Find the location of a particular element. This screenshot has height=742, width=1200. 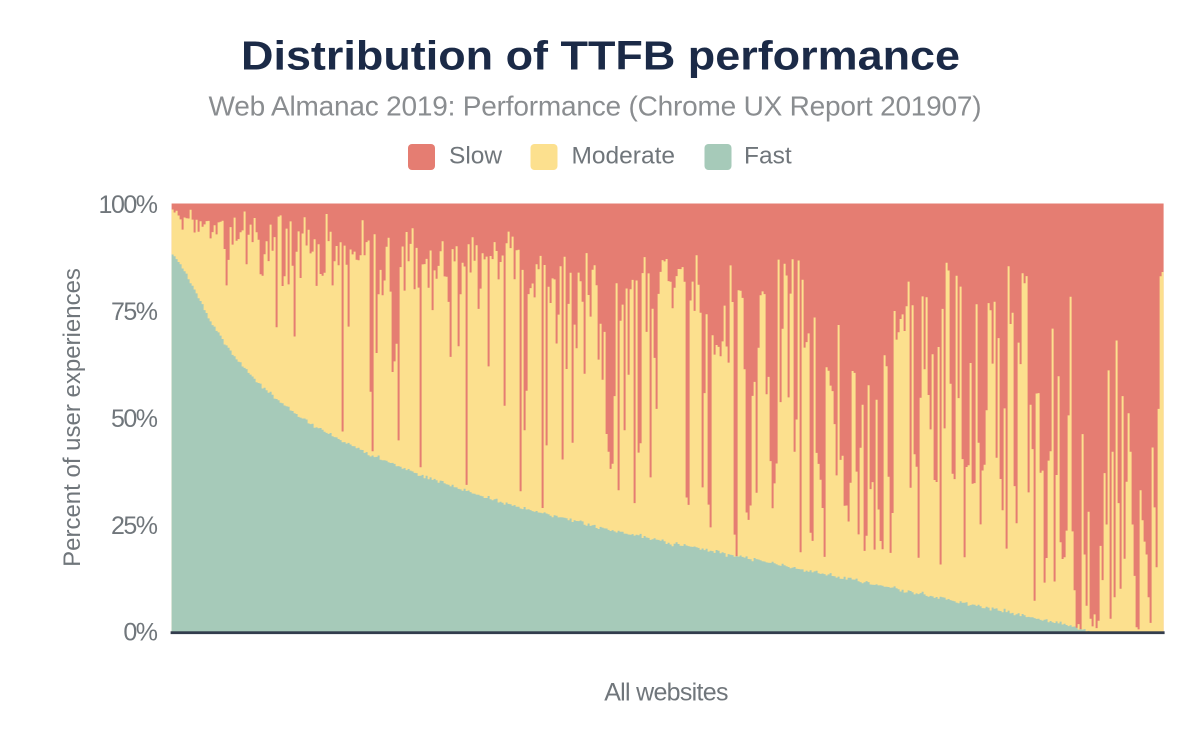

svg-text: Percent of user experiences is located at coordinates (72, 417).